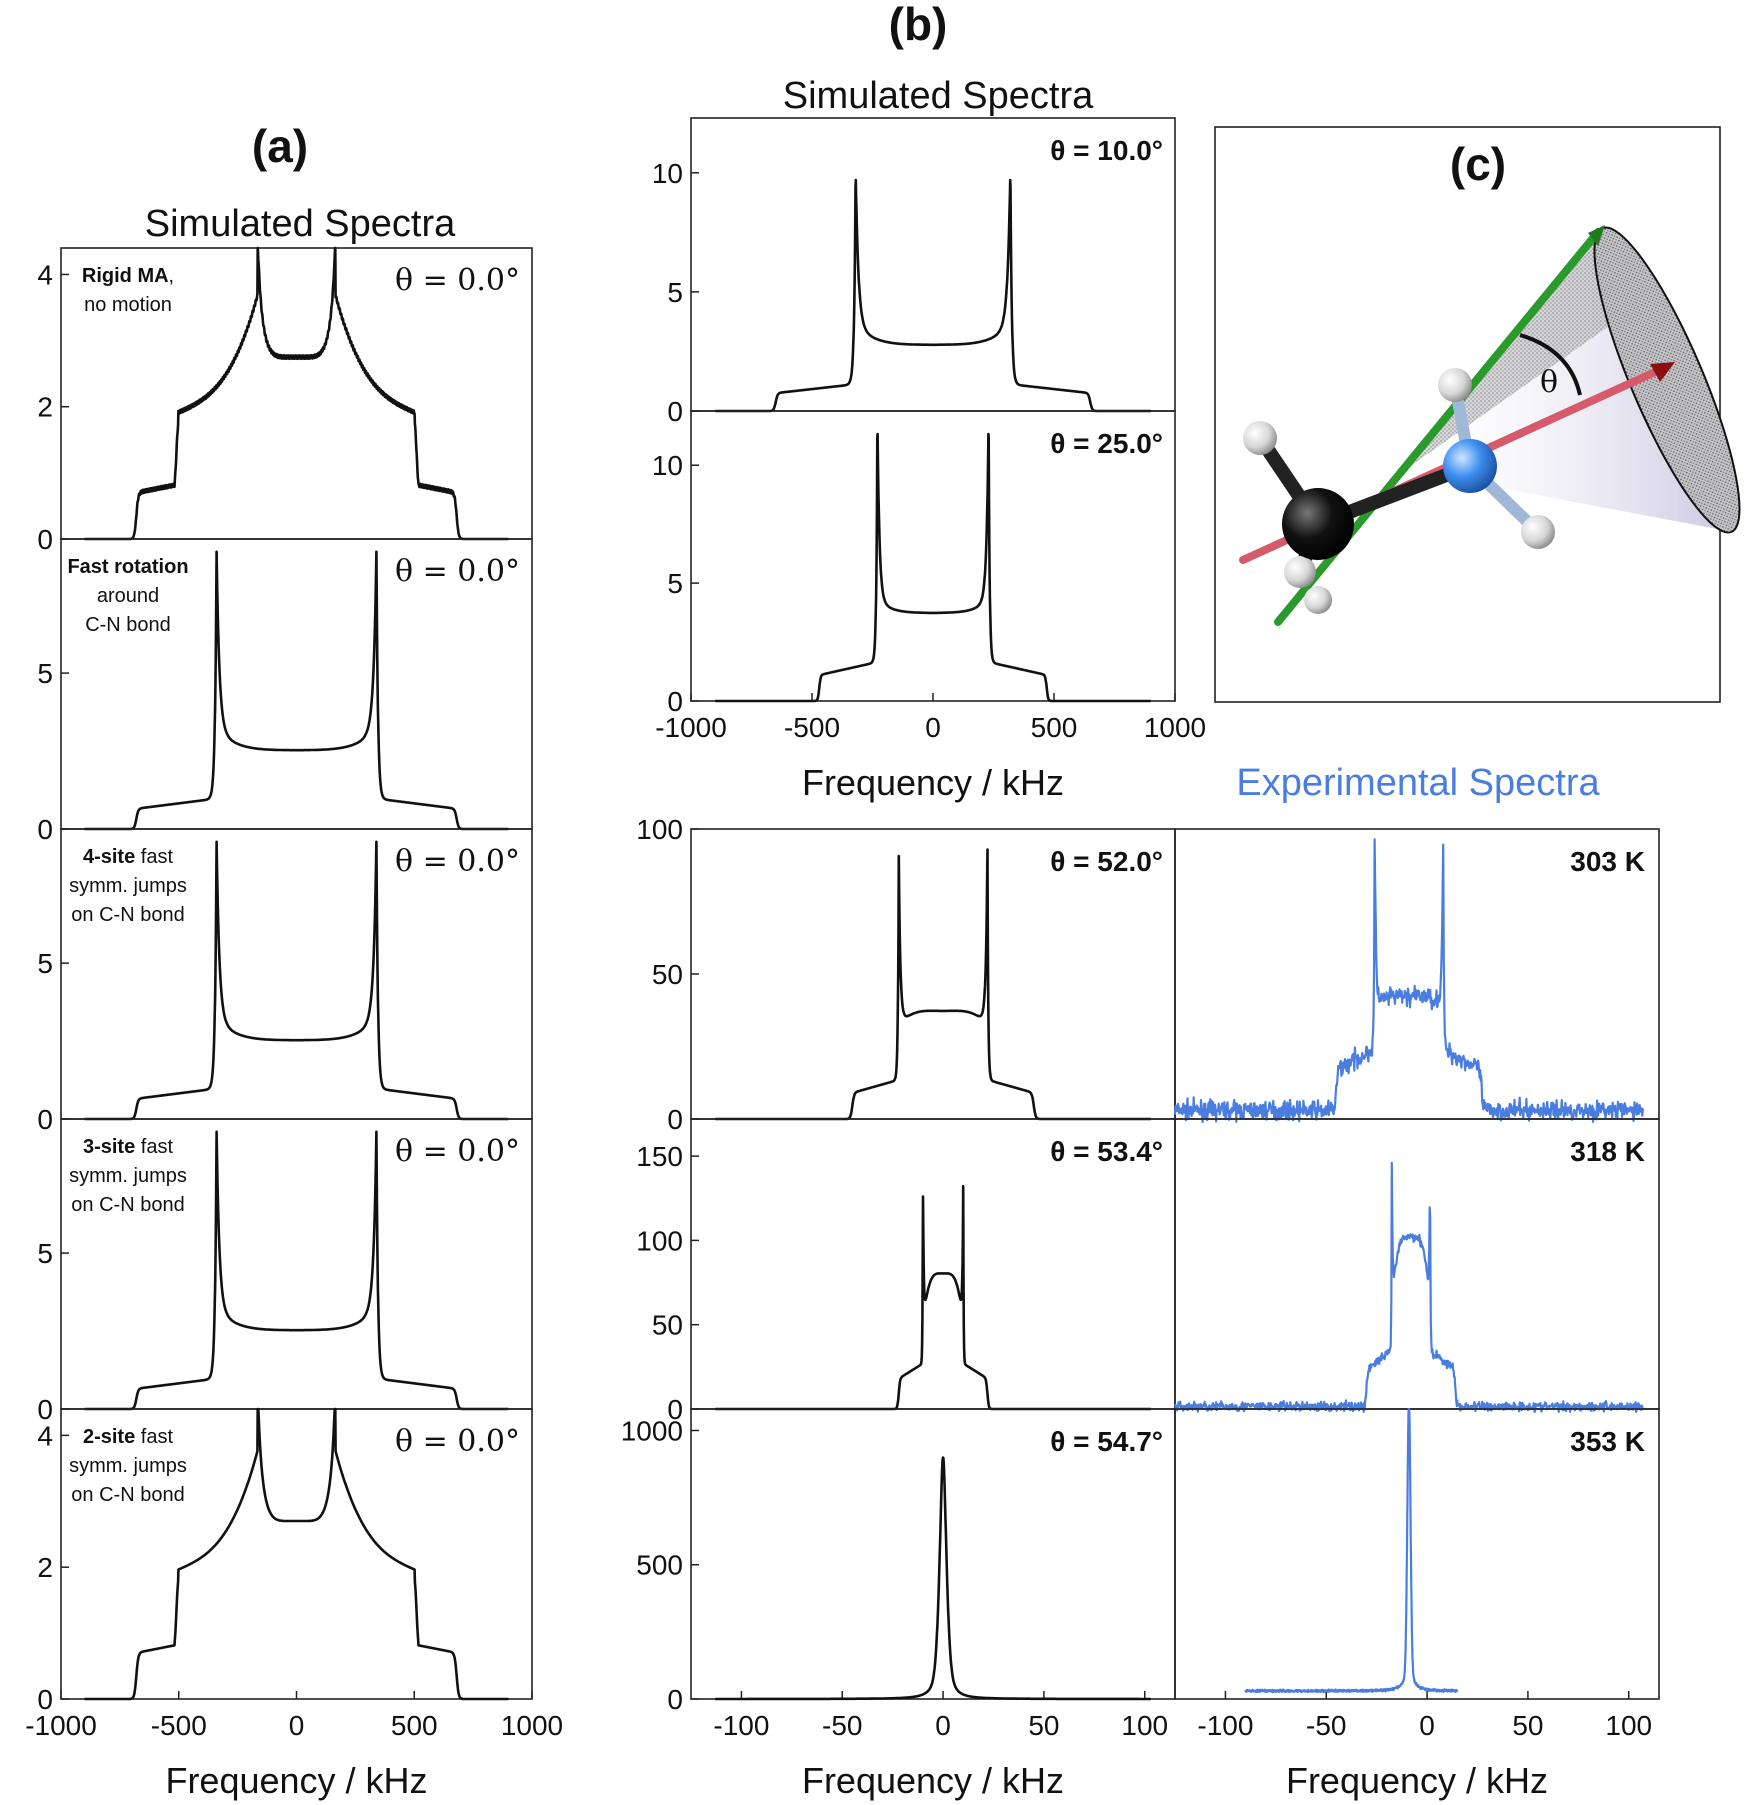 Image resolution: width=1750 pixels, height=1805 pixels. Describe the element at coordinates (1470, 466) in the screenshot. I see `nitrogen-atom-icon` at that location.